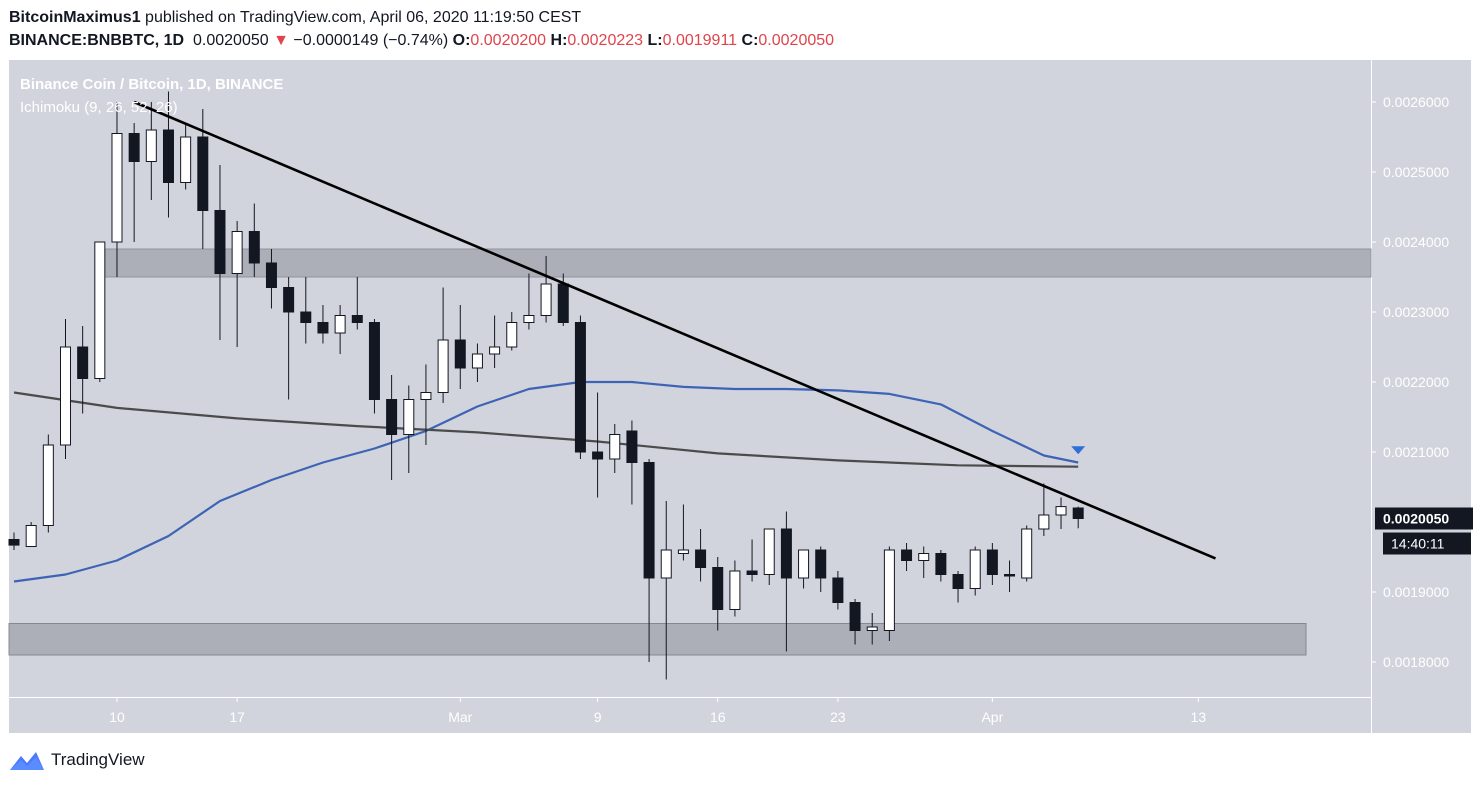  I want to click on tradingview-wordmark: TradingView, so click(98, 759).